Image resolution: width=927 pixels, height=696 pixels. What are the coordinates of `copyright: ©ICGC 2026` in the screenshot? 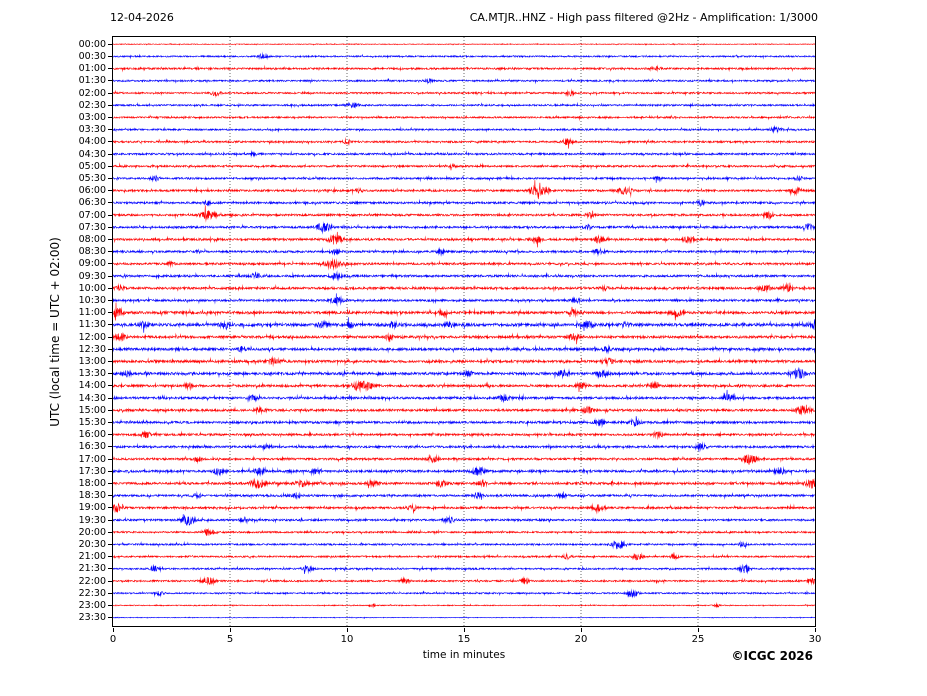 It's located at (772, 656).